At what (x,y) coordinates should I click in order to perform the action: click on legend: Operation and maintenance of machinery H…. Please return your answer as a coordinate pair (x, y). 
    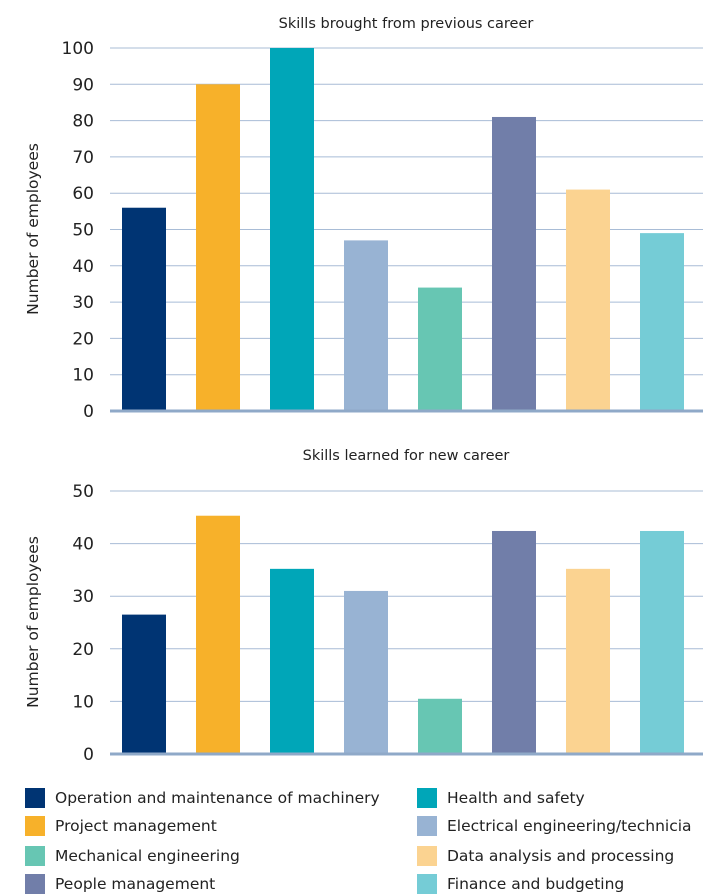
    Looking at the image, I should click on (364, 840).